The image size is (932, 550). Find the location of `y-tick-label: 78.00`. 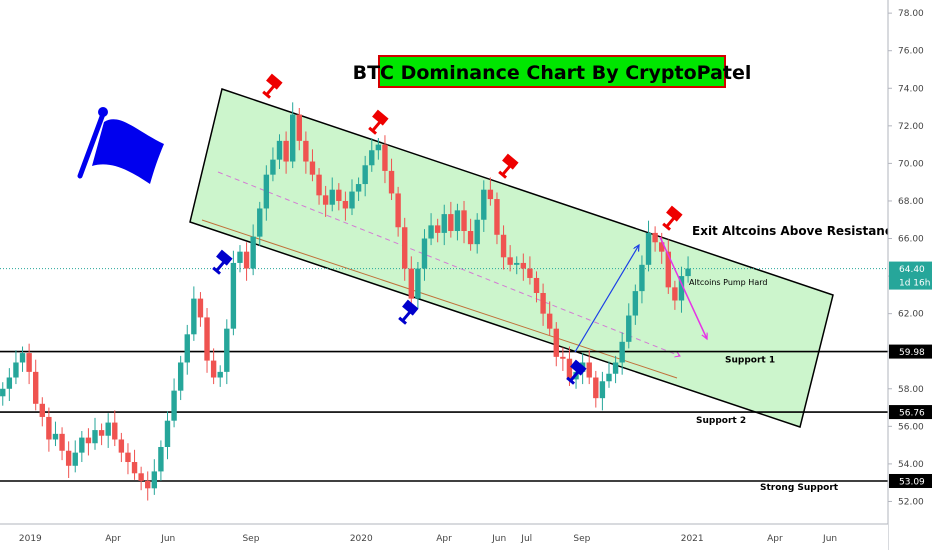

y-tick-label: 78.00 is located at coordinates (911, 14).